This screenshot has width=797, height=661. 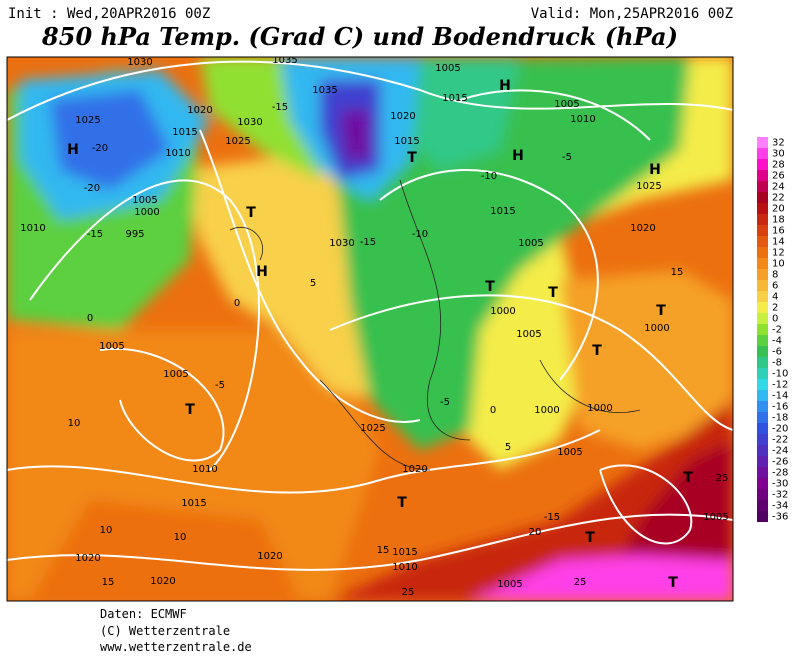 What do you see at coordinates (775, 308) in the screenshot?
I see `colorbar-label: 2` at bounding box center [775, 308].